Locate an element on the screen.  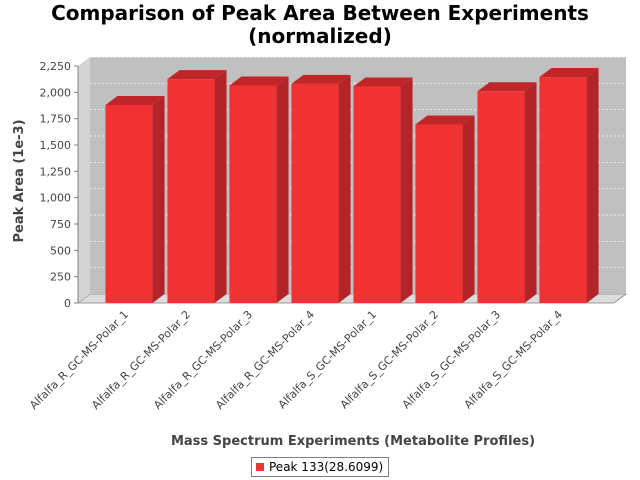
x-tick-label: Alfalfa_R_GC-MS-Polar_4 is located at coordinates (265, 360).